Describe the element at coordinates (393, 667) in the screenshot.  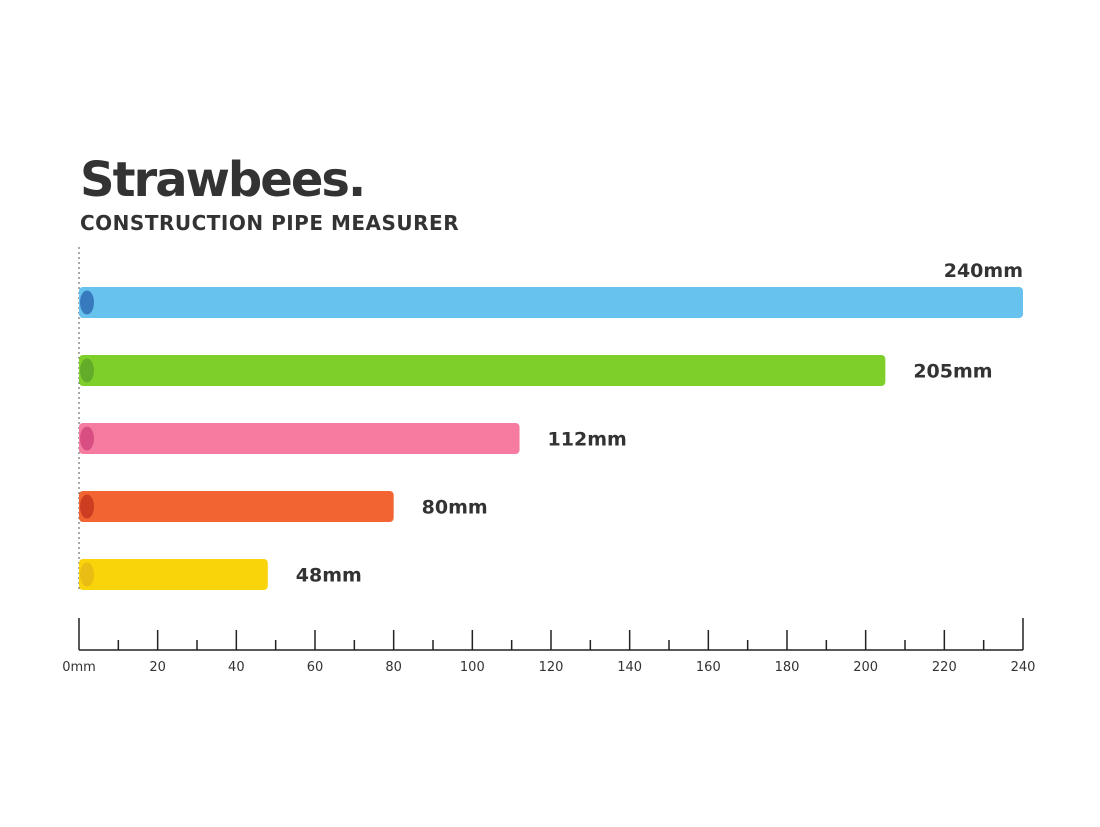
I see `x-tick-label: 80` at that location.